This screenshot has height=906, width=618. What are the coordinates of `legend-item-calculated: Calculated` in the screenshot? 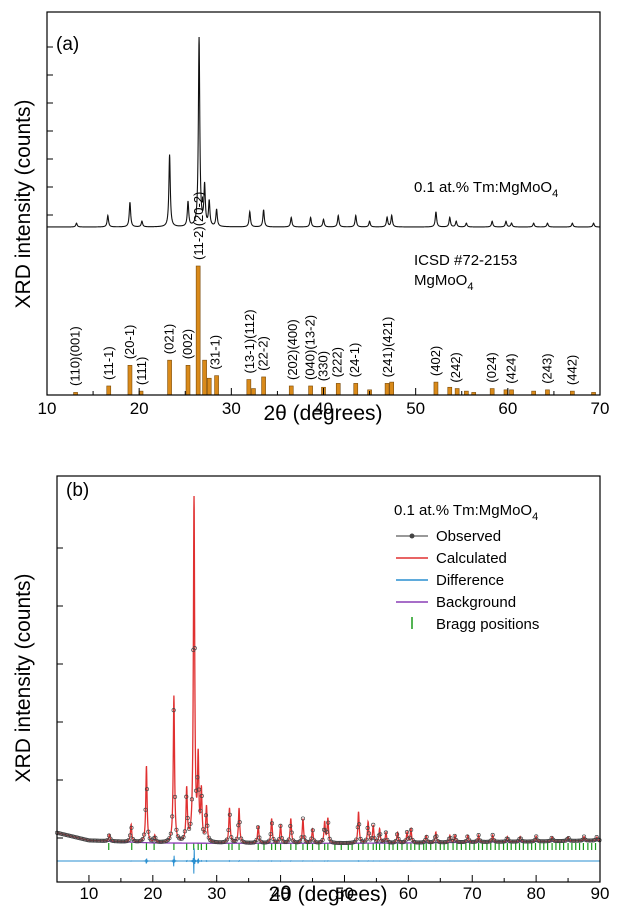 It's located at (451, 558).